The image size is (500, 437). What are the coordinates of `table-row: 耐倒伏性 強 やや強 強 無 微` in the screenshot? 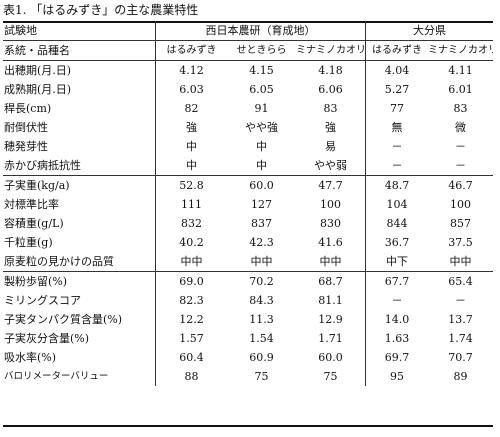 It's located at (248, 127).